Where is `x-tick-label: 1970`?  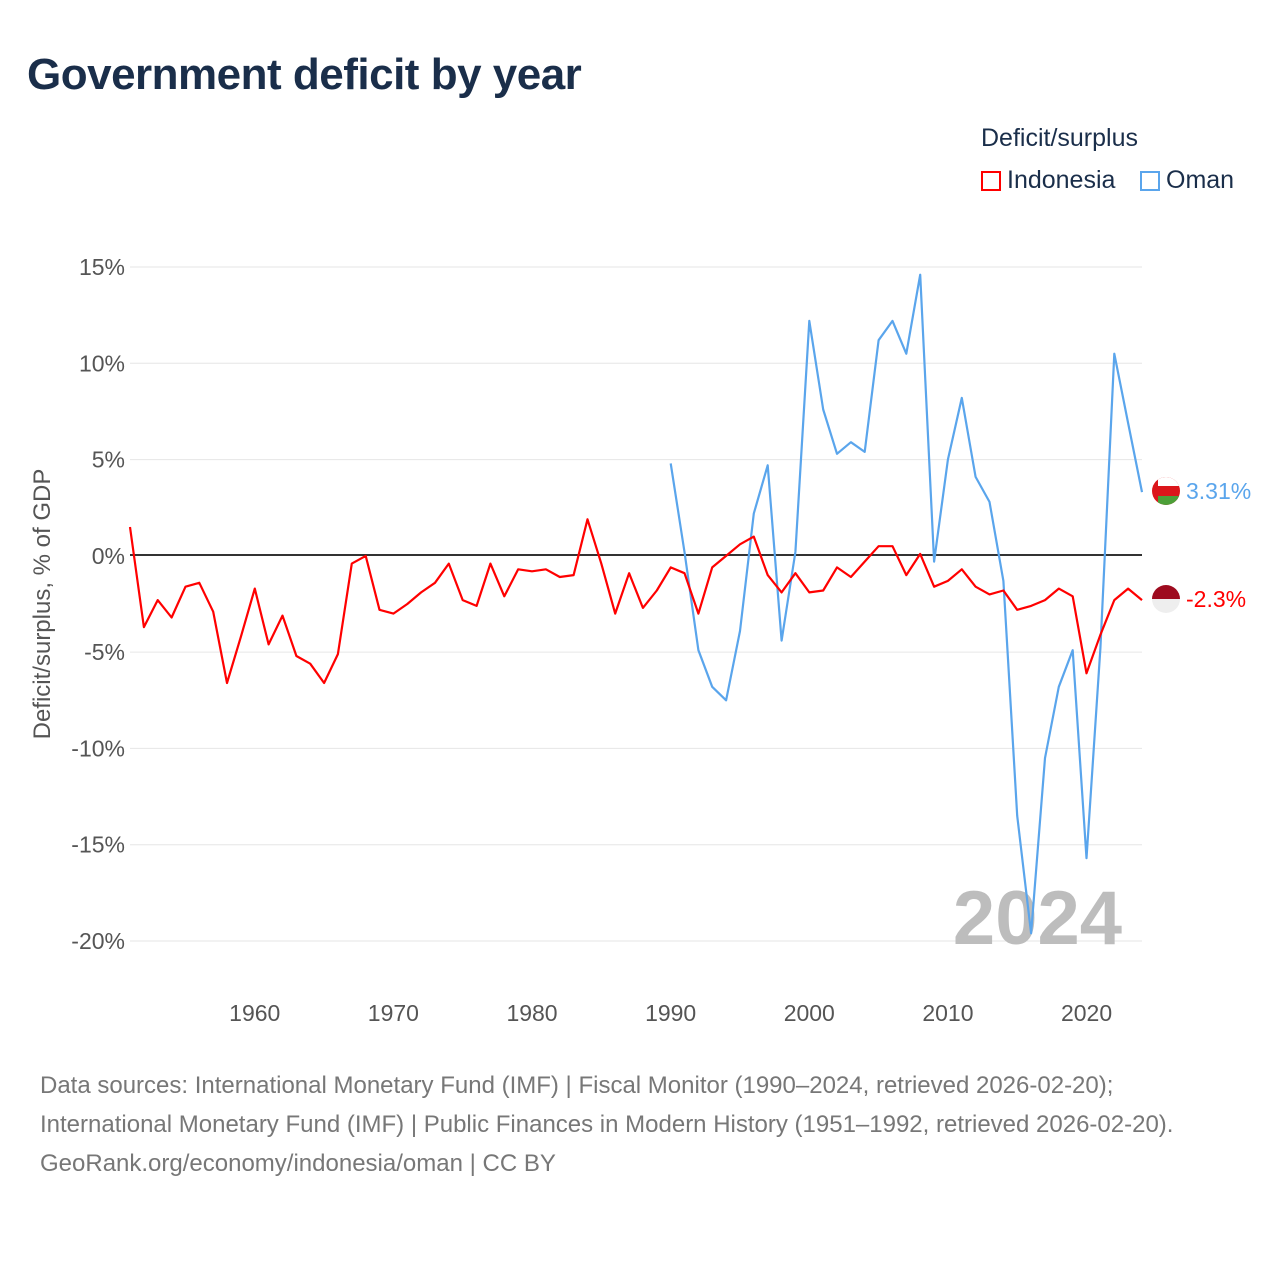 x-tick-label: 1970 is located at coordinates (393, 1013).